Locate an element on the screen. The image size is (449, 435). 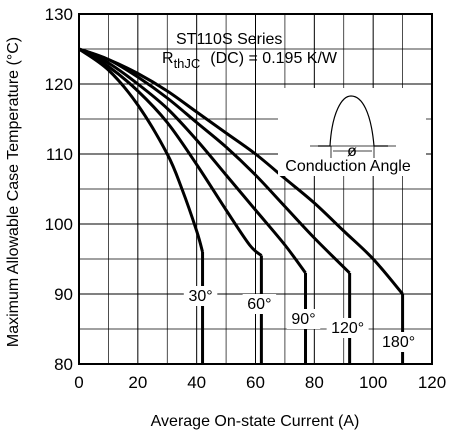
series-curve is located at coordinates (141, 150).